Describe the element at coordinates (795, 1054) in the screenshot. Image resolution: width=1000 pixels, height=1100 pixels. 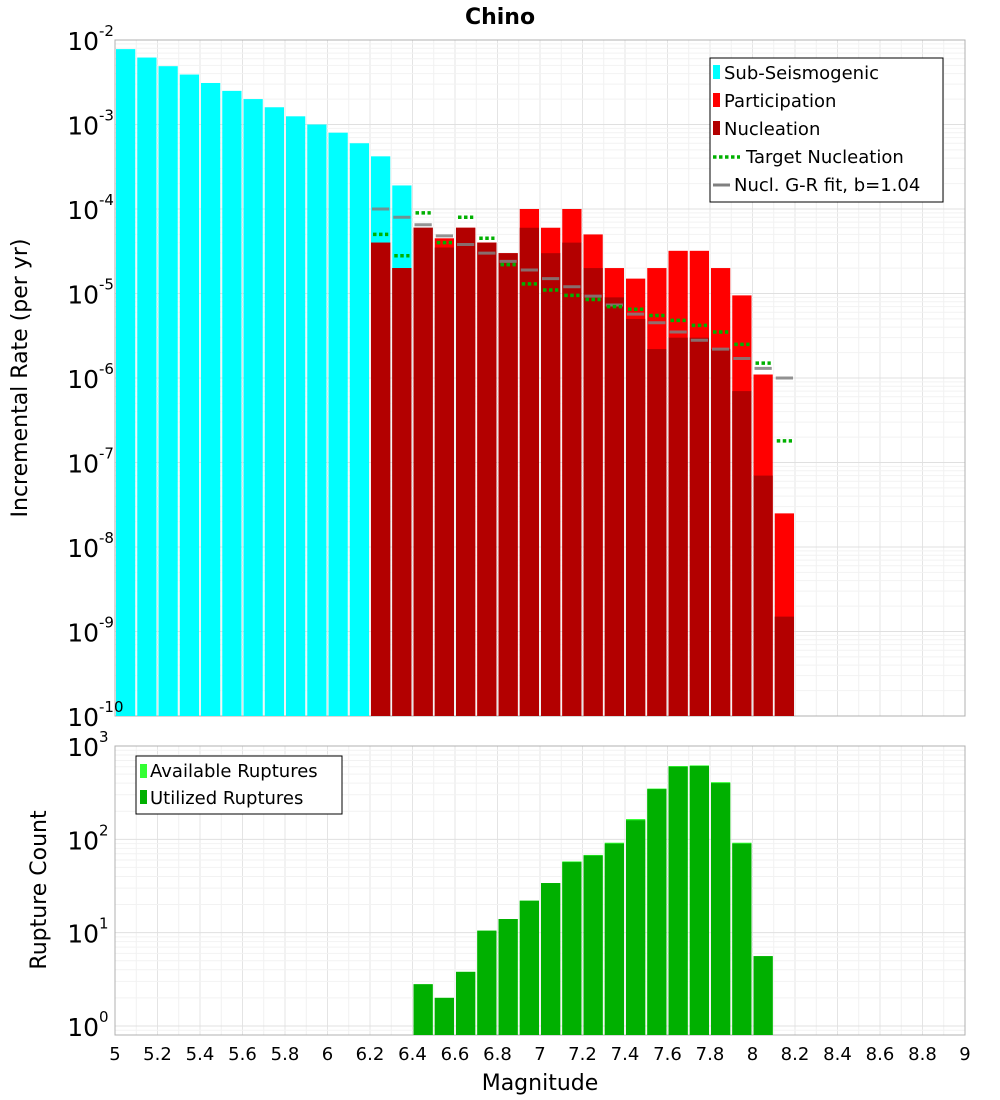
I see `x-tick-label: 8.2` at that location.